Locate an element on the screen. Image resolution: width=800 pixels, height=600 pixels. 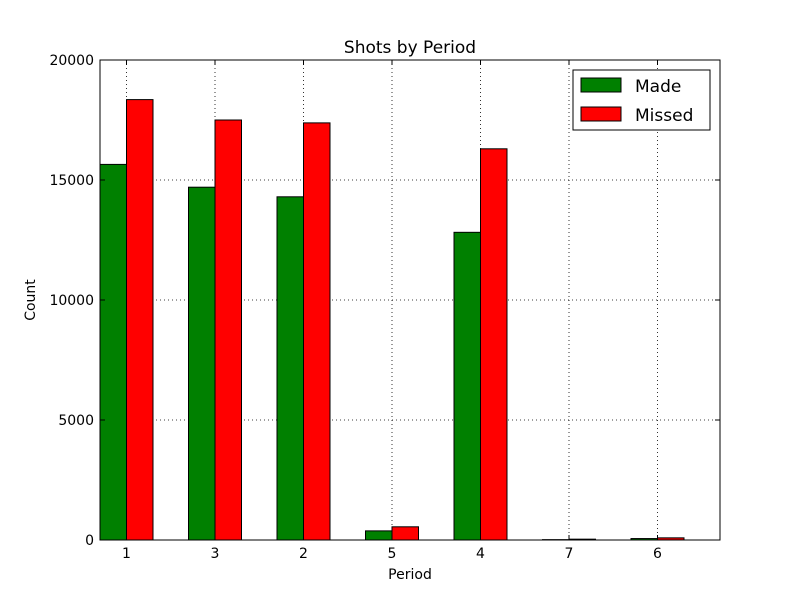
y-axis-label: Count is located at coordinates (31, 300).